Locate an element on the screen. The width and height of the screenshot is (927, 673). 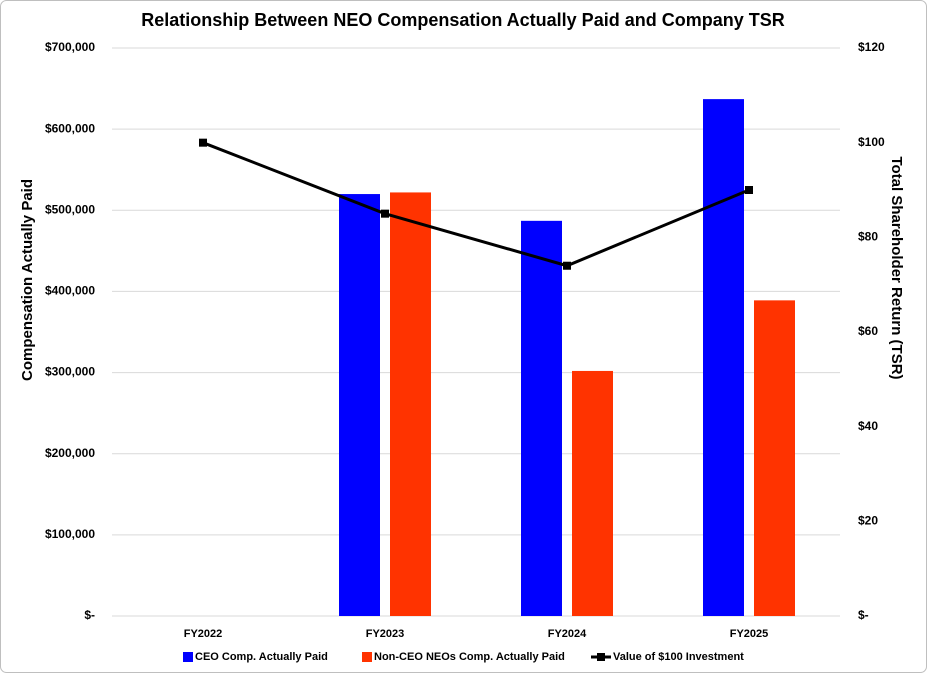
y-tick-label: $300,000 is located at coordinates (70, 372).